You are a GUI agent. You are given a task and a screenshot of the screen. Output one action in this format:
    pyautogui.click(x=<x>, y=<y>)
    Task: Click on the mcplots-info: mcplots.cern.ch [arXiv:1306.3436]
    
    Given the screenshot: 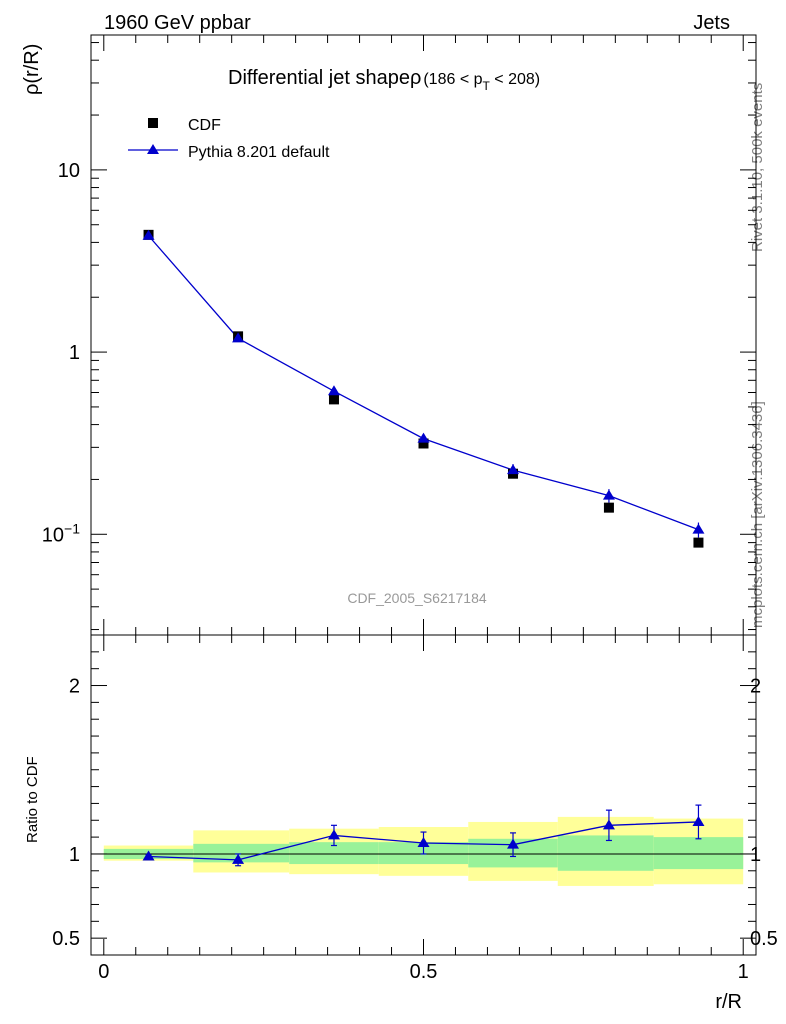 What is the action you would take?
    pyautogui.click(x=757, y=514)
    